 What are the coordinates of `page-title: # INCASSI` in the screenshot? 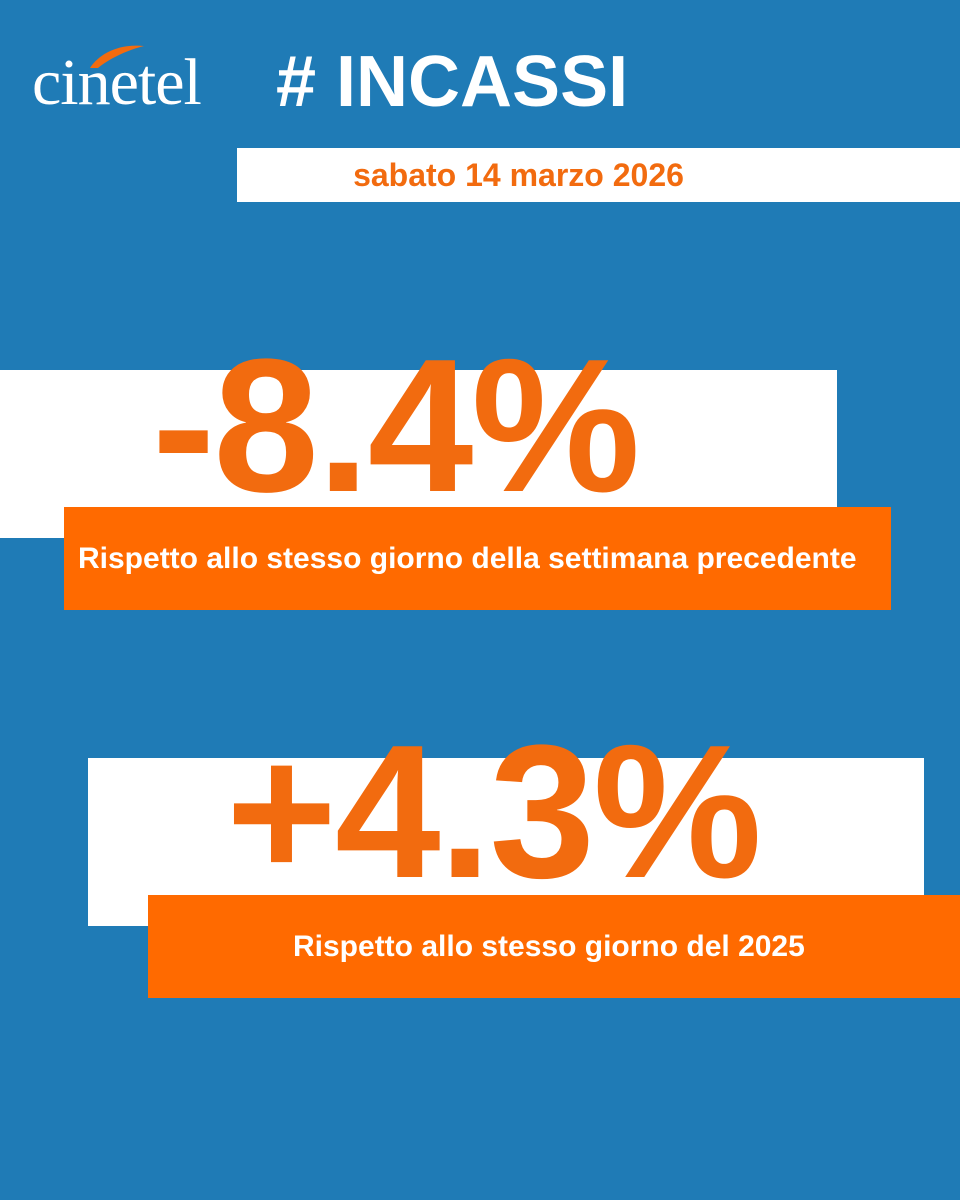 It's located at (452, 82).